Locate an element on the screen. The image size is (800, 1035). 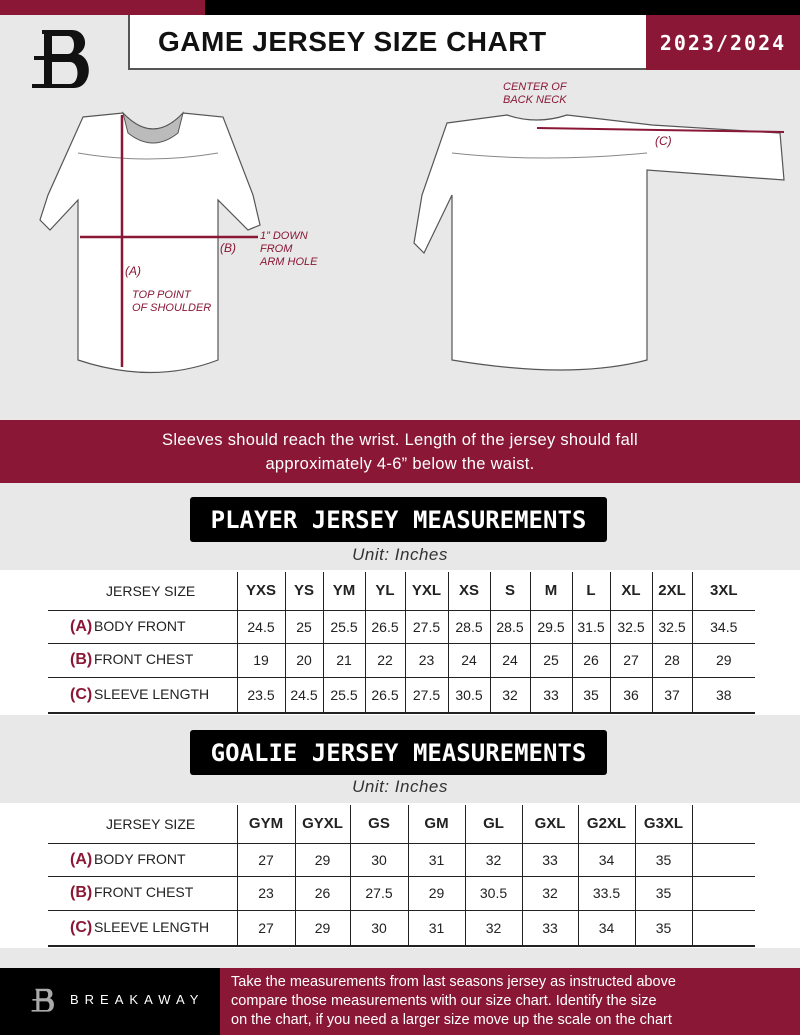
measurement-value: 19 is located at coordinates (260, 660).